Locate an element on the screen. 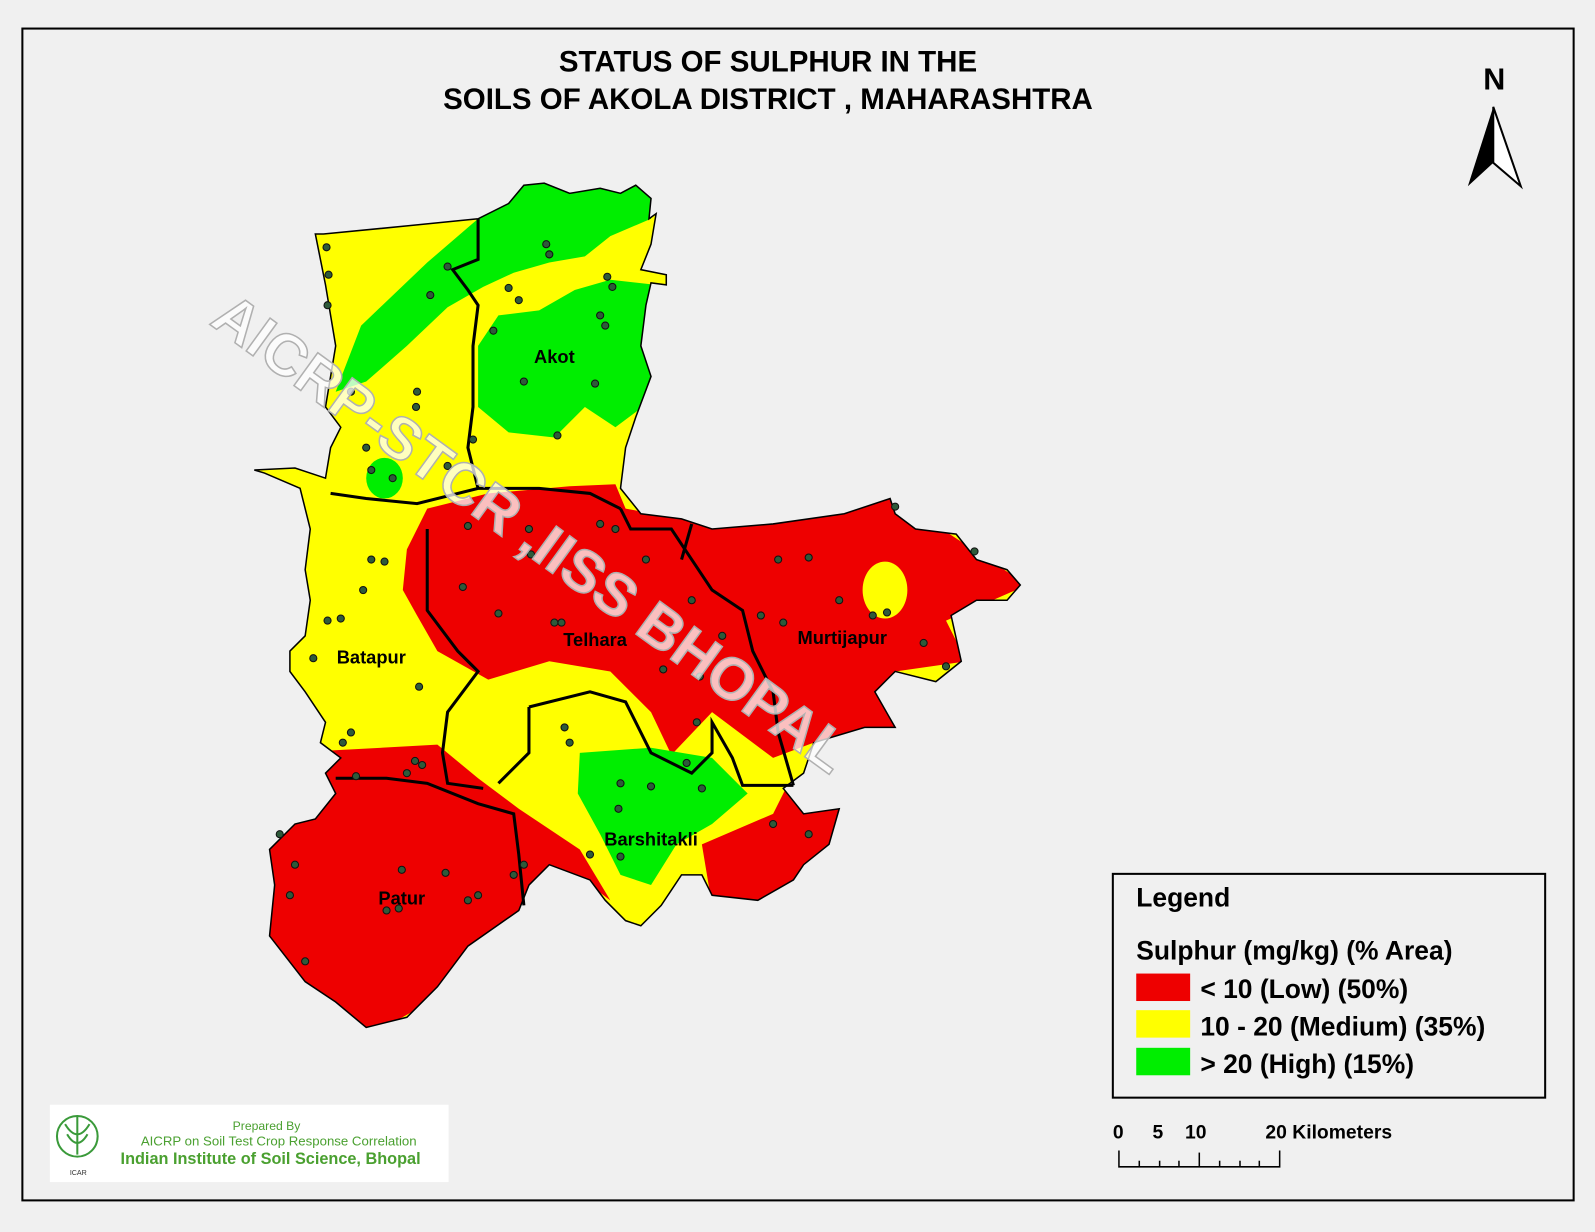  scale-tick-5: 5 is located at coordinates (1158, 1132).